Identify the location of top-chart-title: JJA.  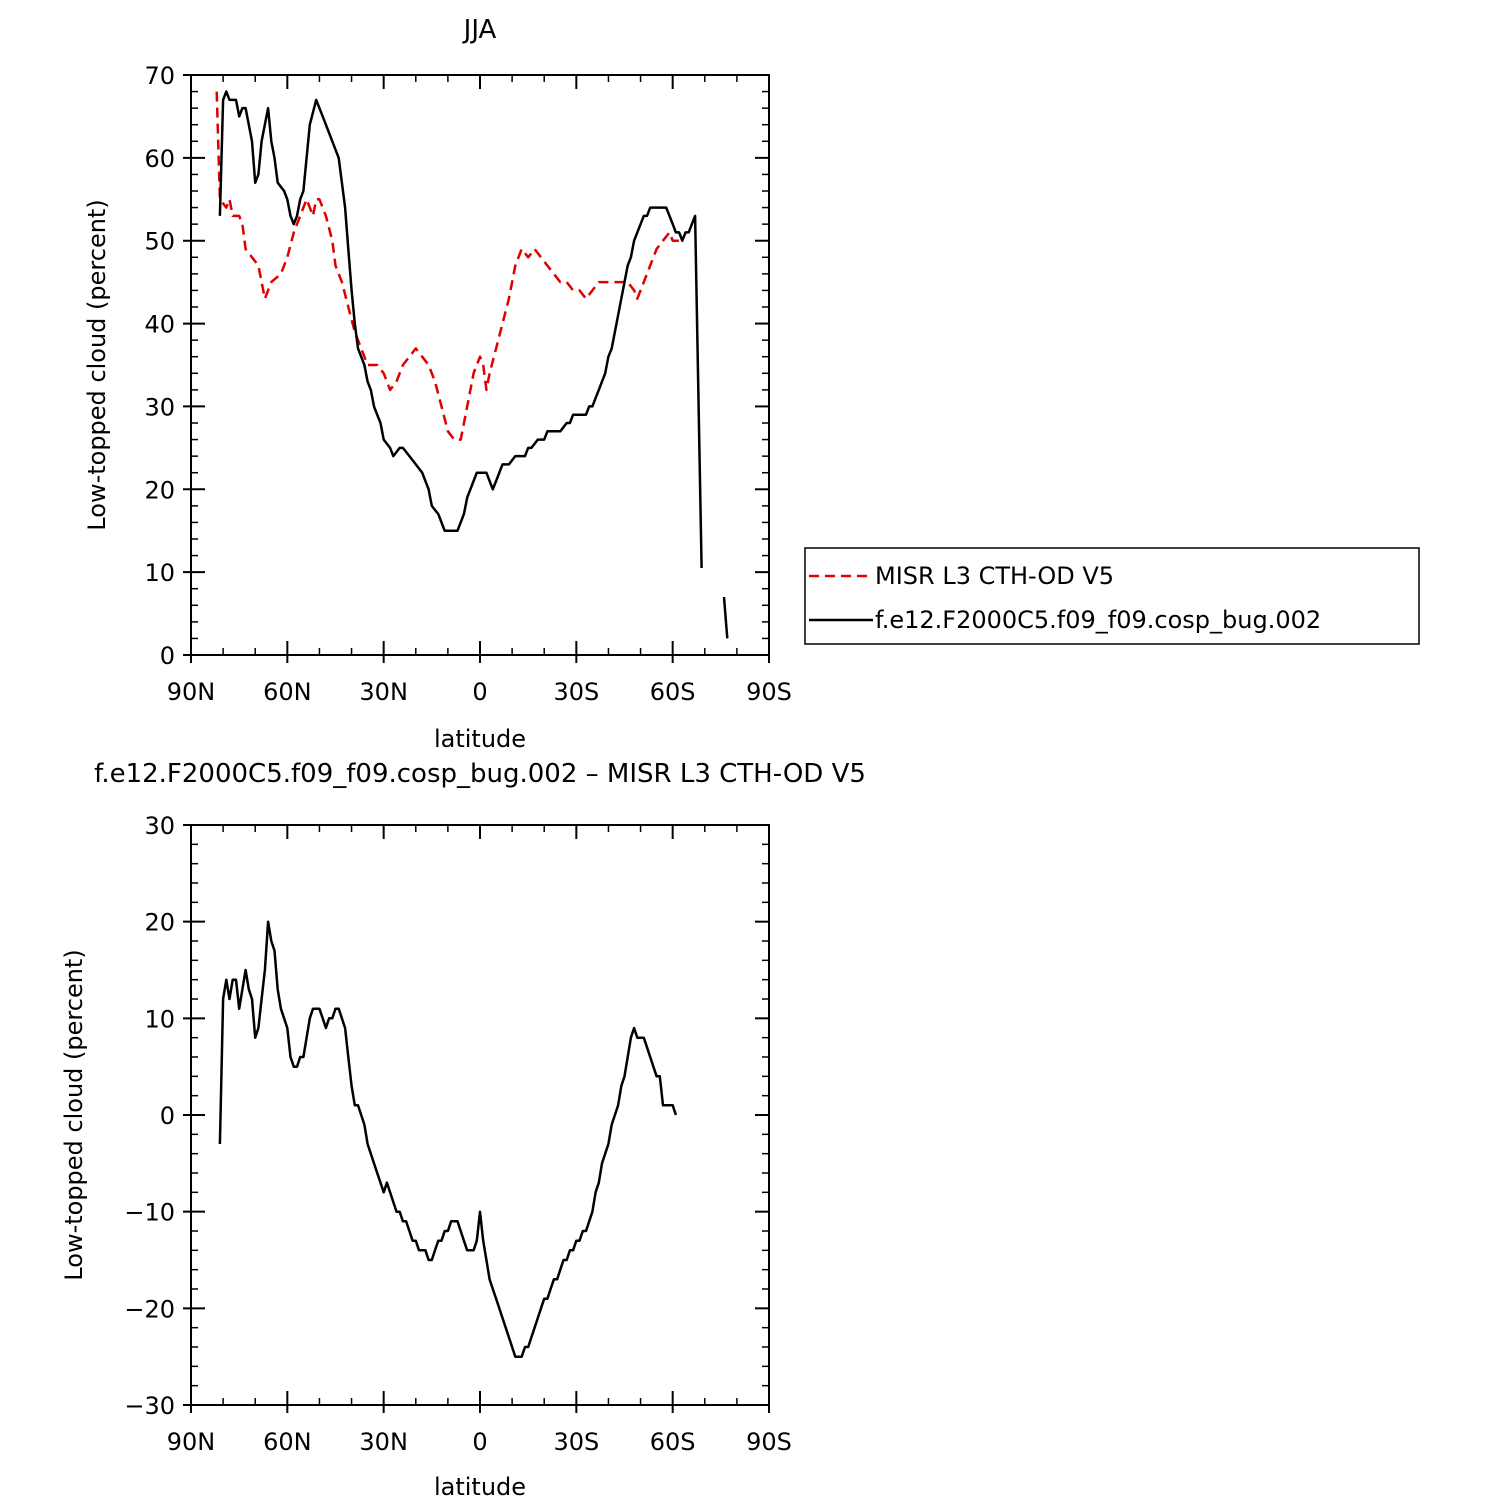
(479, 30).